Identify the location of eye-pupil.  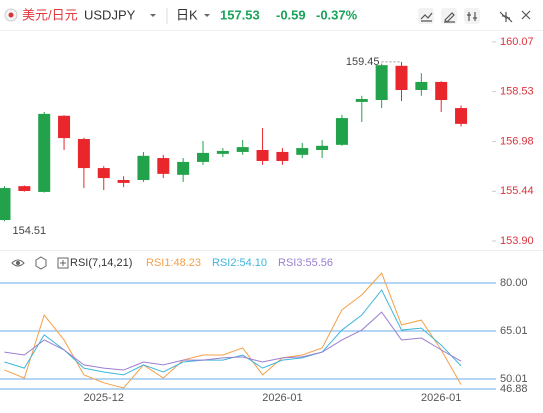
(18, 263).